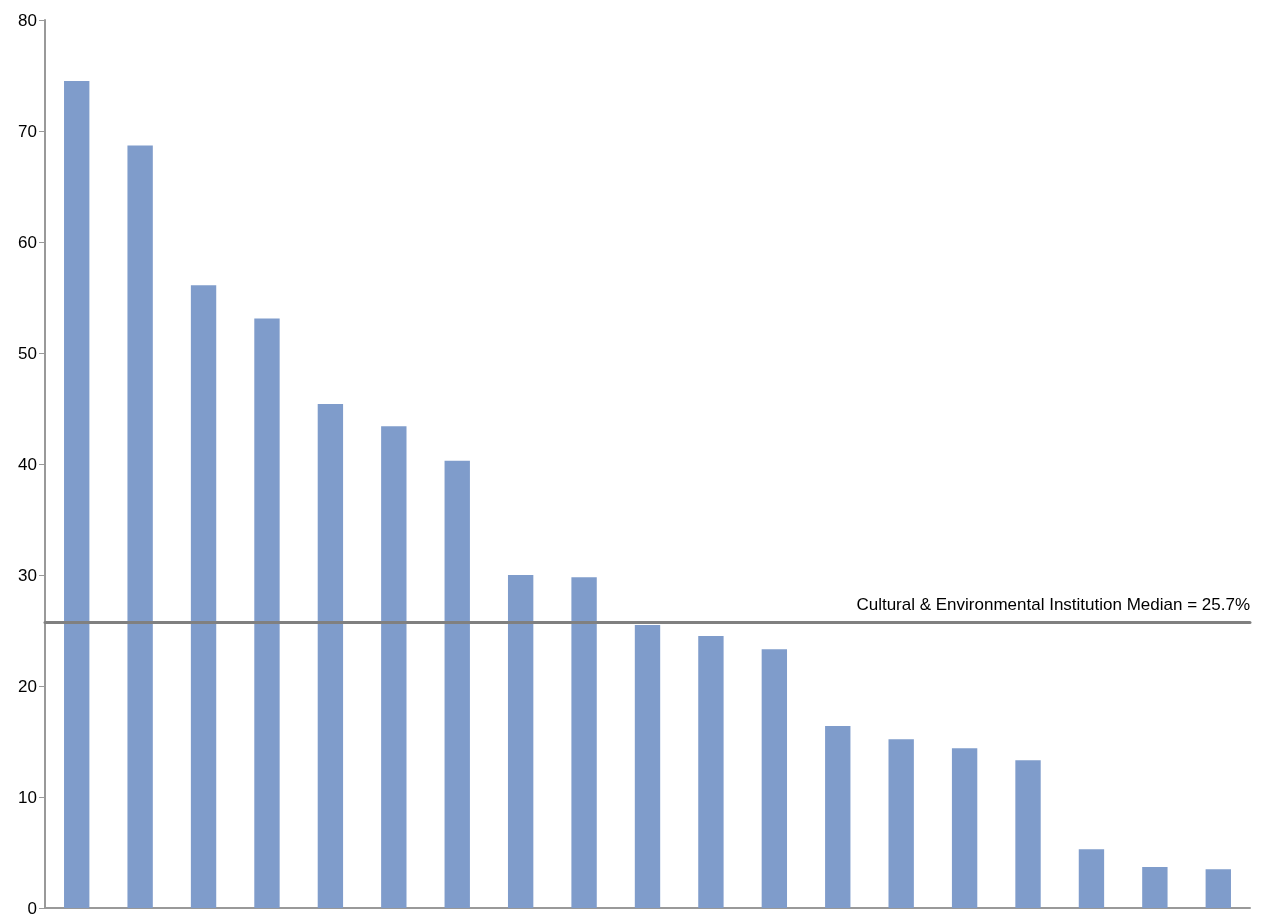 Image resolution: width=1285 pixels, height=918 pixels. I want to click on y-tick-label: 30, so click(27, 575).